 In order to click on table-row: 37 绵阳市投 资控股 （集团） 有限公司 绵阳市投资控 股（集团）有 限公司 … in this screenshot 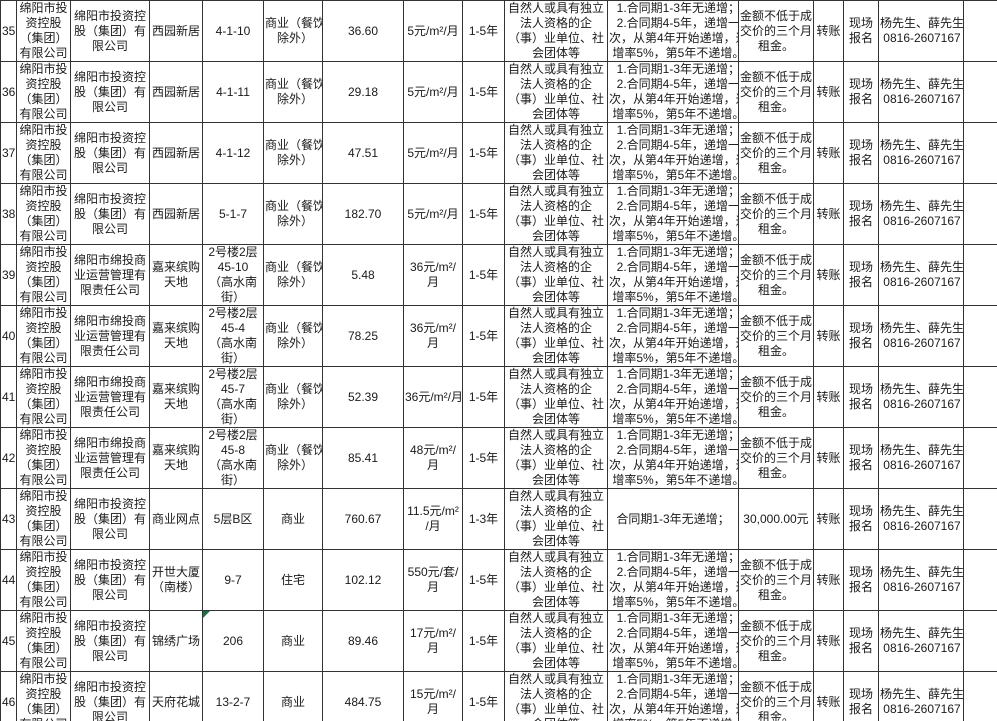, I will do `click(498, 153)`.